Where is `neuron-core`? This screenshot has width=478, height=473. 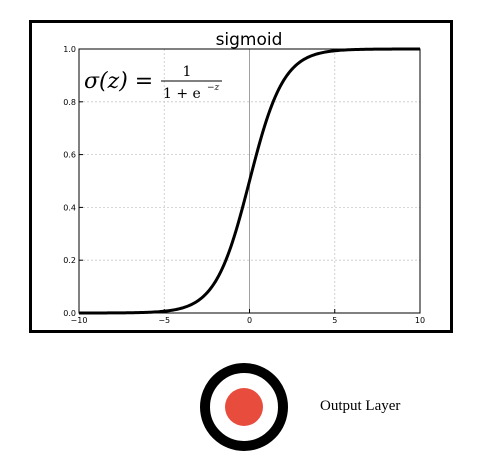
neuron-core is located at coordinates (244, 407).